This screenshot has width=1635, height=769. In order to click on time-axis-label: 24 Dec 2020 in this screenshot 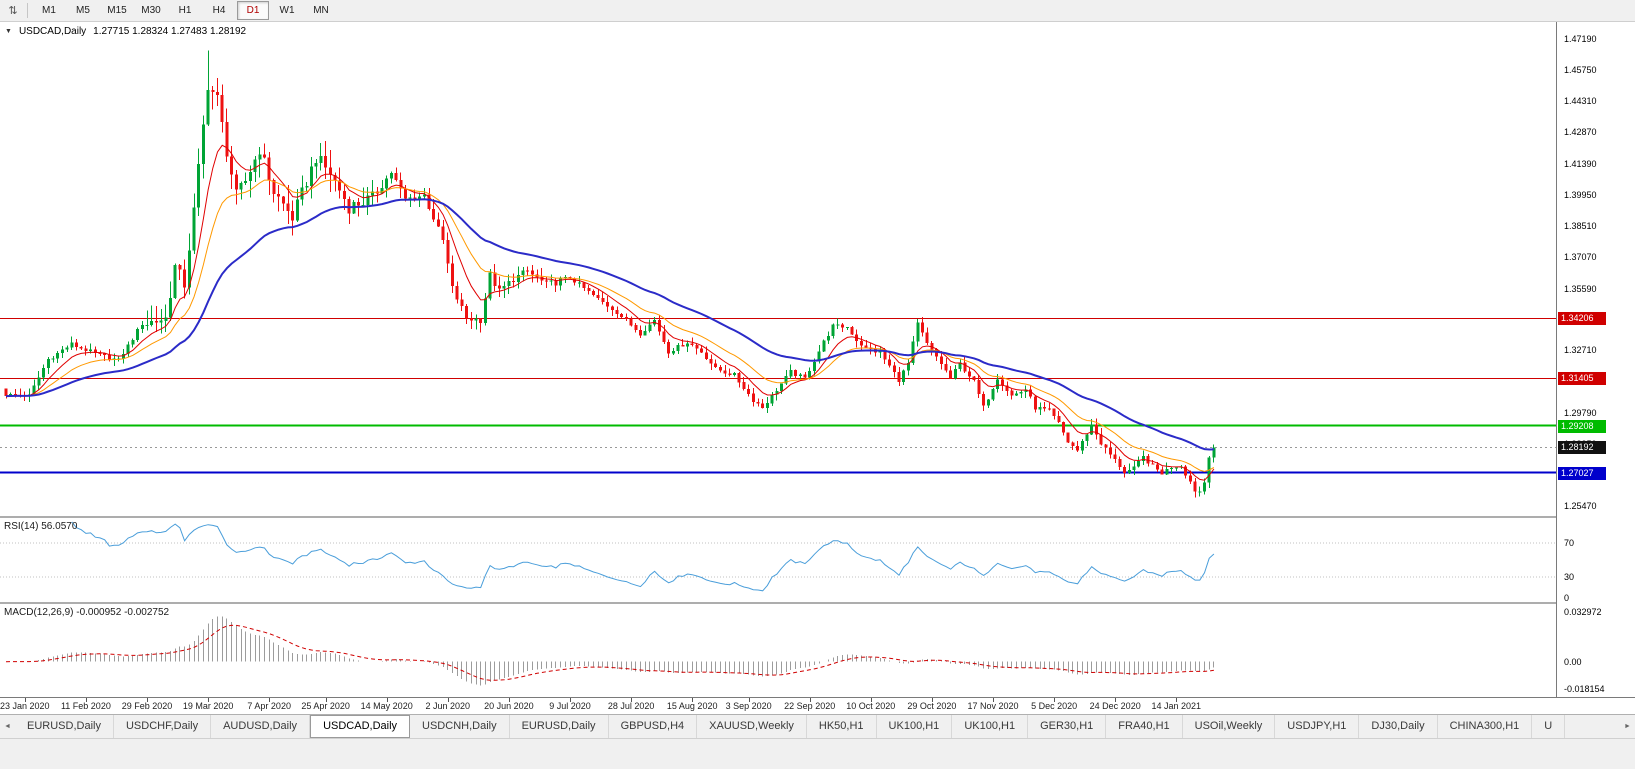, I will do `click(1115, 706)`.